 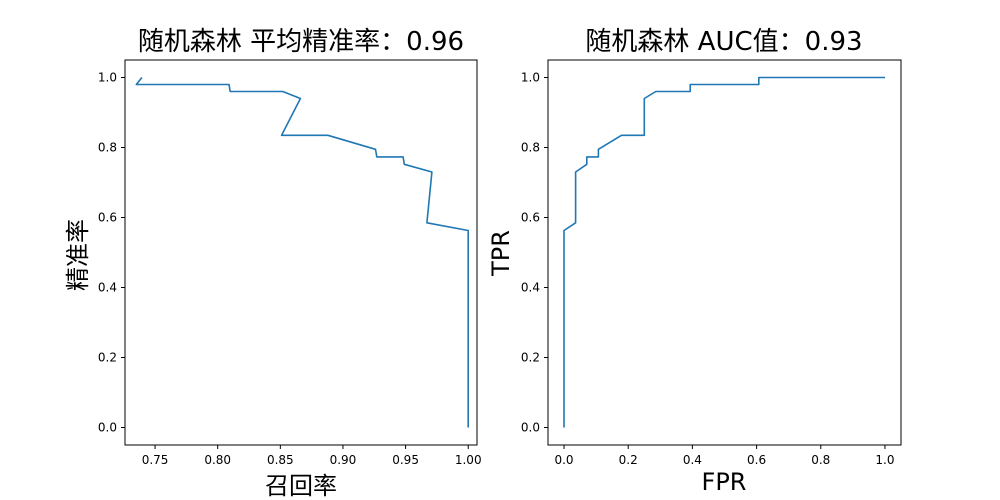 I want to click on roc-x-tick-label: 0.0, so click(x=563, y=460).